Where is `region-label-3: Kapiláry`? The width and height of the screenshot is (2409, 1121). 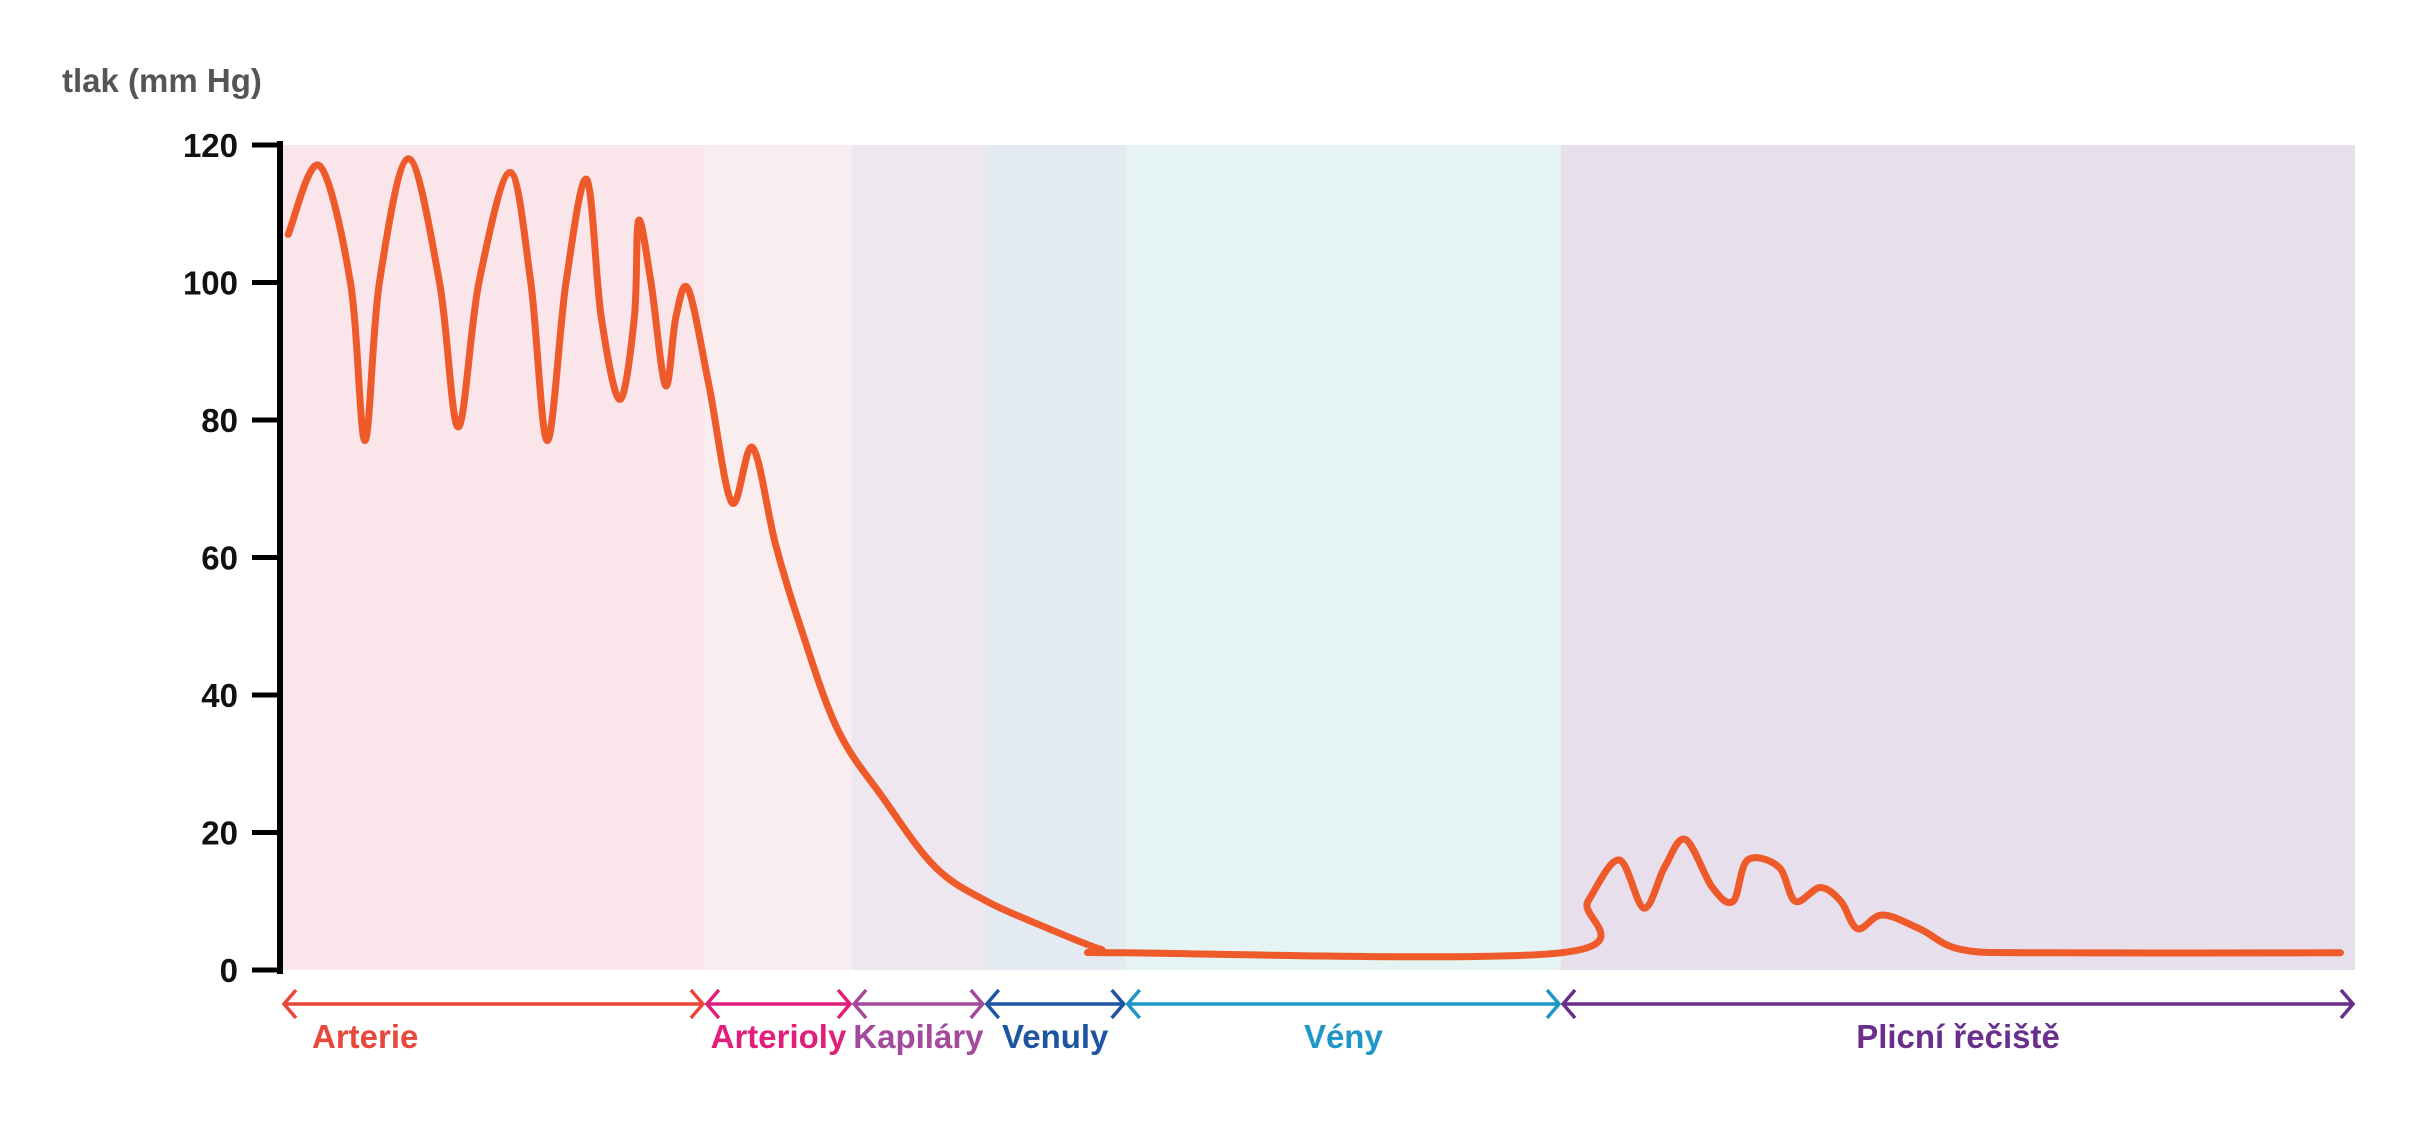 region-label-3: Kapiláry is located at coordinates (918, 1036).